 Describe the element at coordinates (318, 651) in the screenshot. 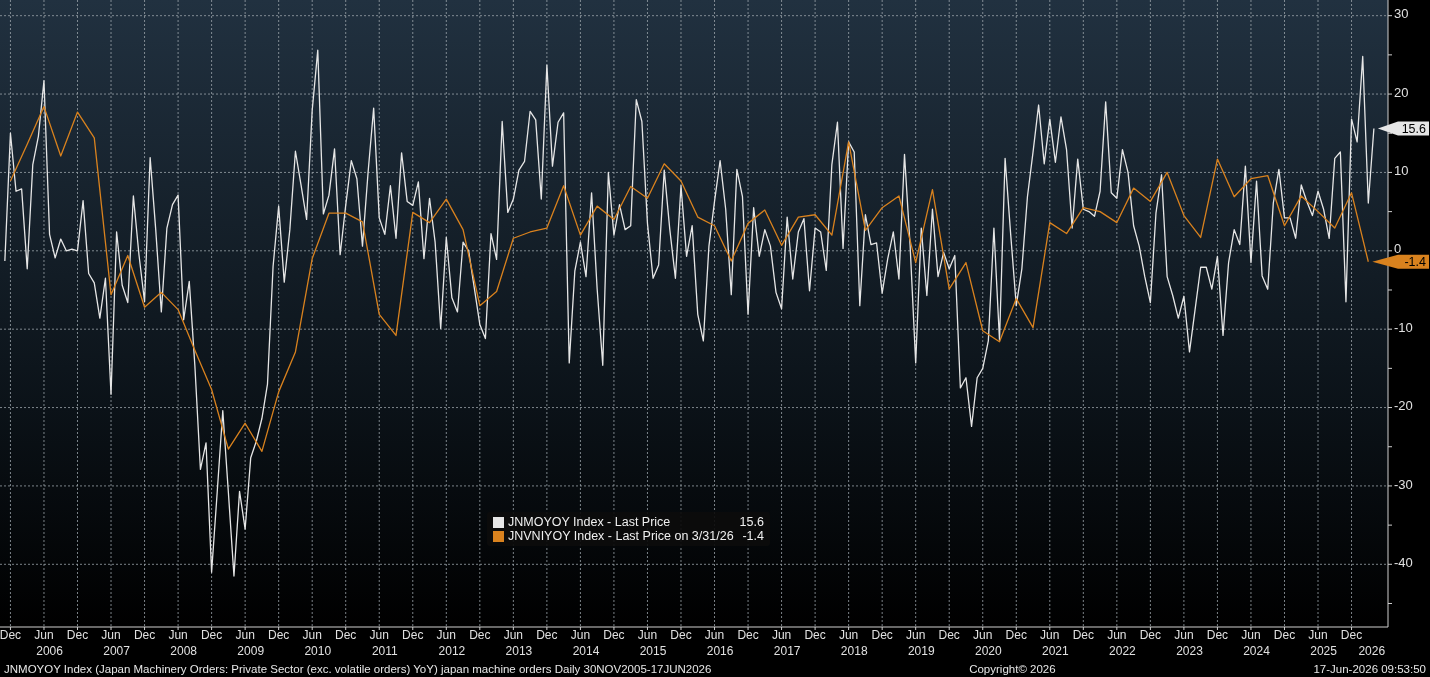

I see `x2-tick-label: 2010` at that location.